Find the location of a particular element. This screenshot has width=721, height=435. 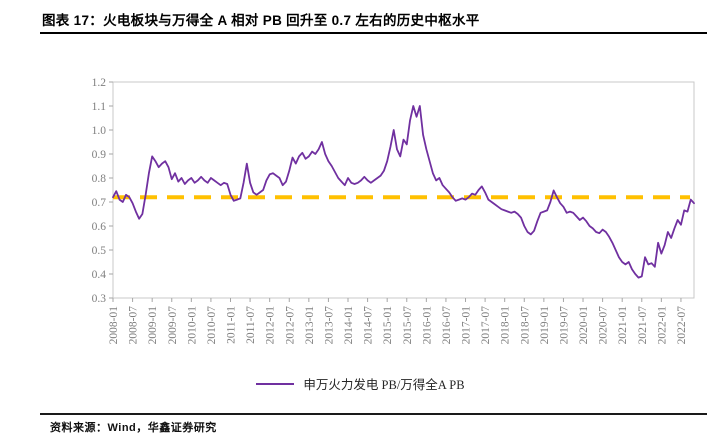

y-tick-label: 0.9 is located at coordinates (99, 155).